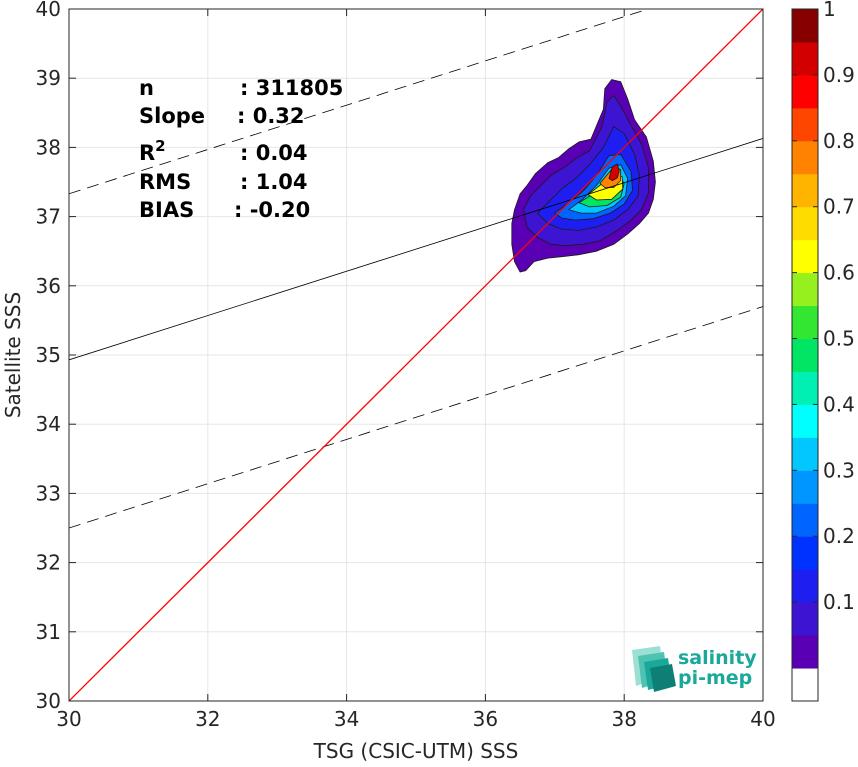 The width and height of the screenshot is (858, 767). What do you see at coordinates (291, 88) in the screenshot?
I see `stat-value: : 311805` at bounding box center [291, 88].